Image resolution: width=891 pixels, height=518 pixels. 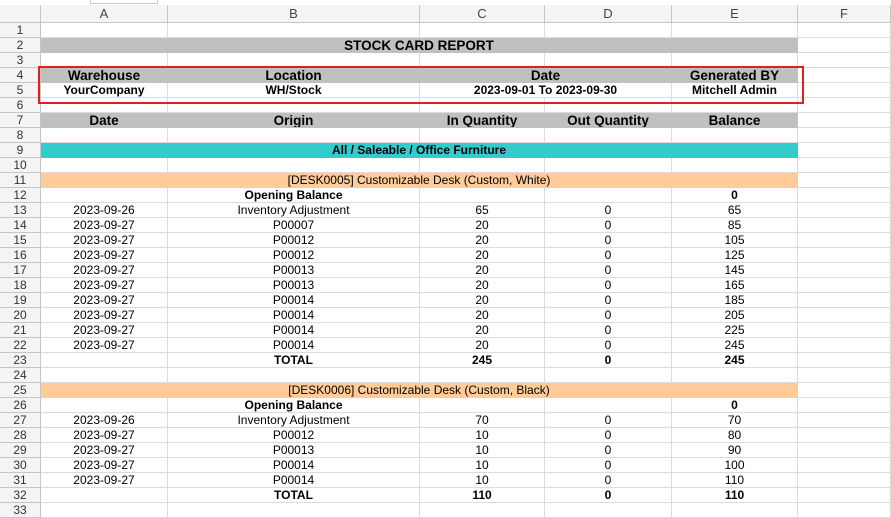 I want to click on location-value: WH/Stock, so click(x=294, y=90).